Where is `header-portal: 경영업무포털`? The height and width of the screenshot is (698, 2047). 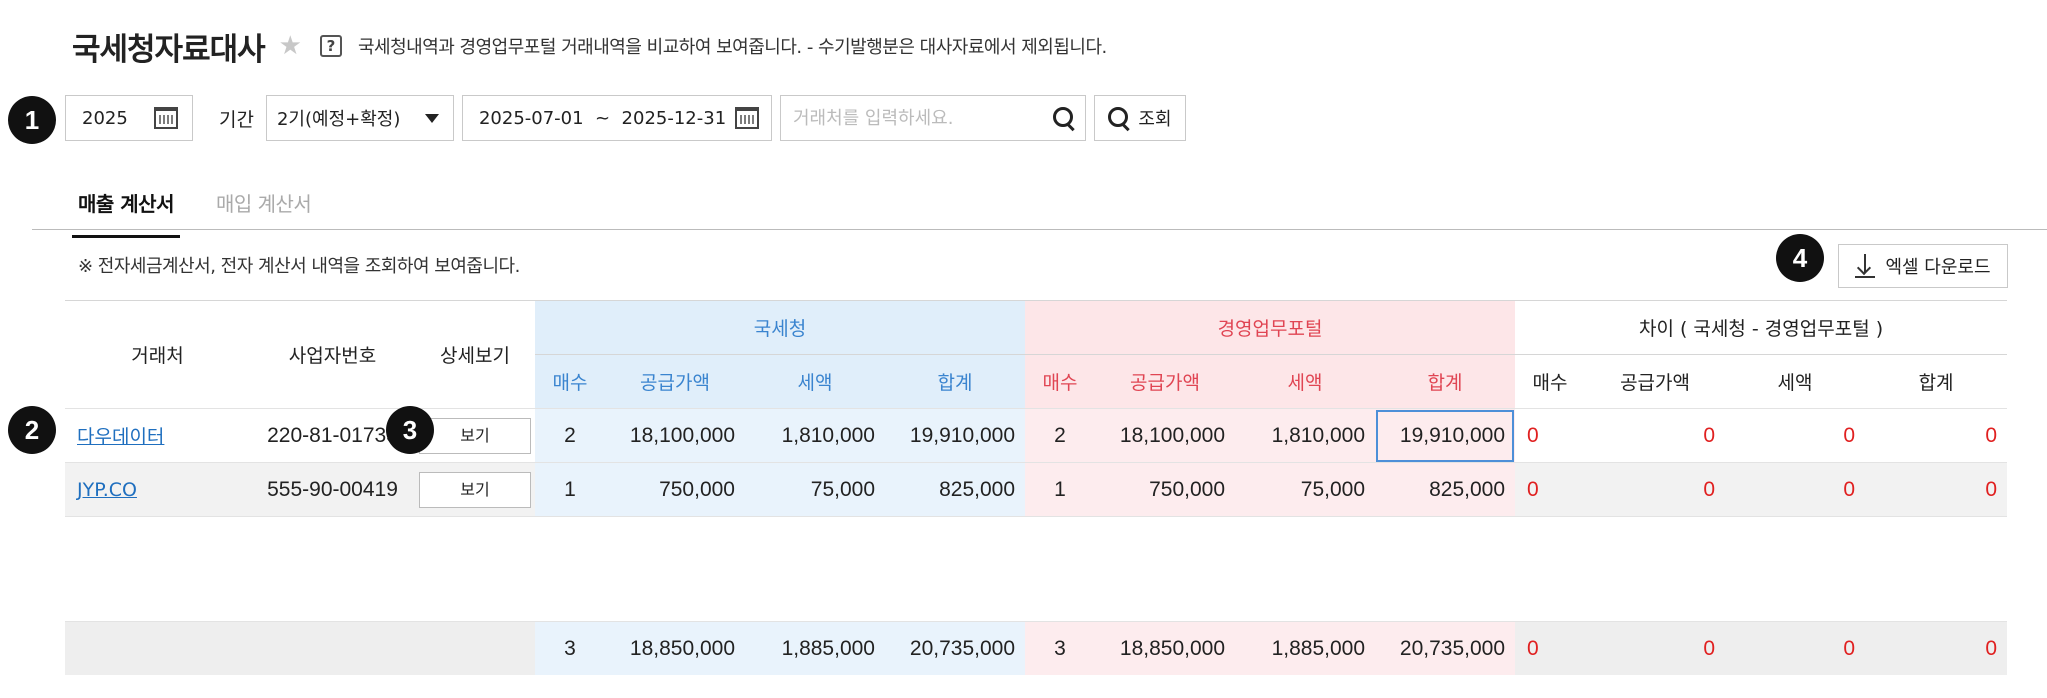
header-portal: 경영업무포털 is located at coordinates (1270, 327).